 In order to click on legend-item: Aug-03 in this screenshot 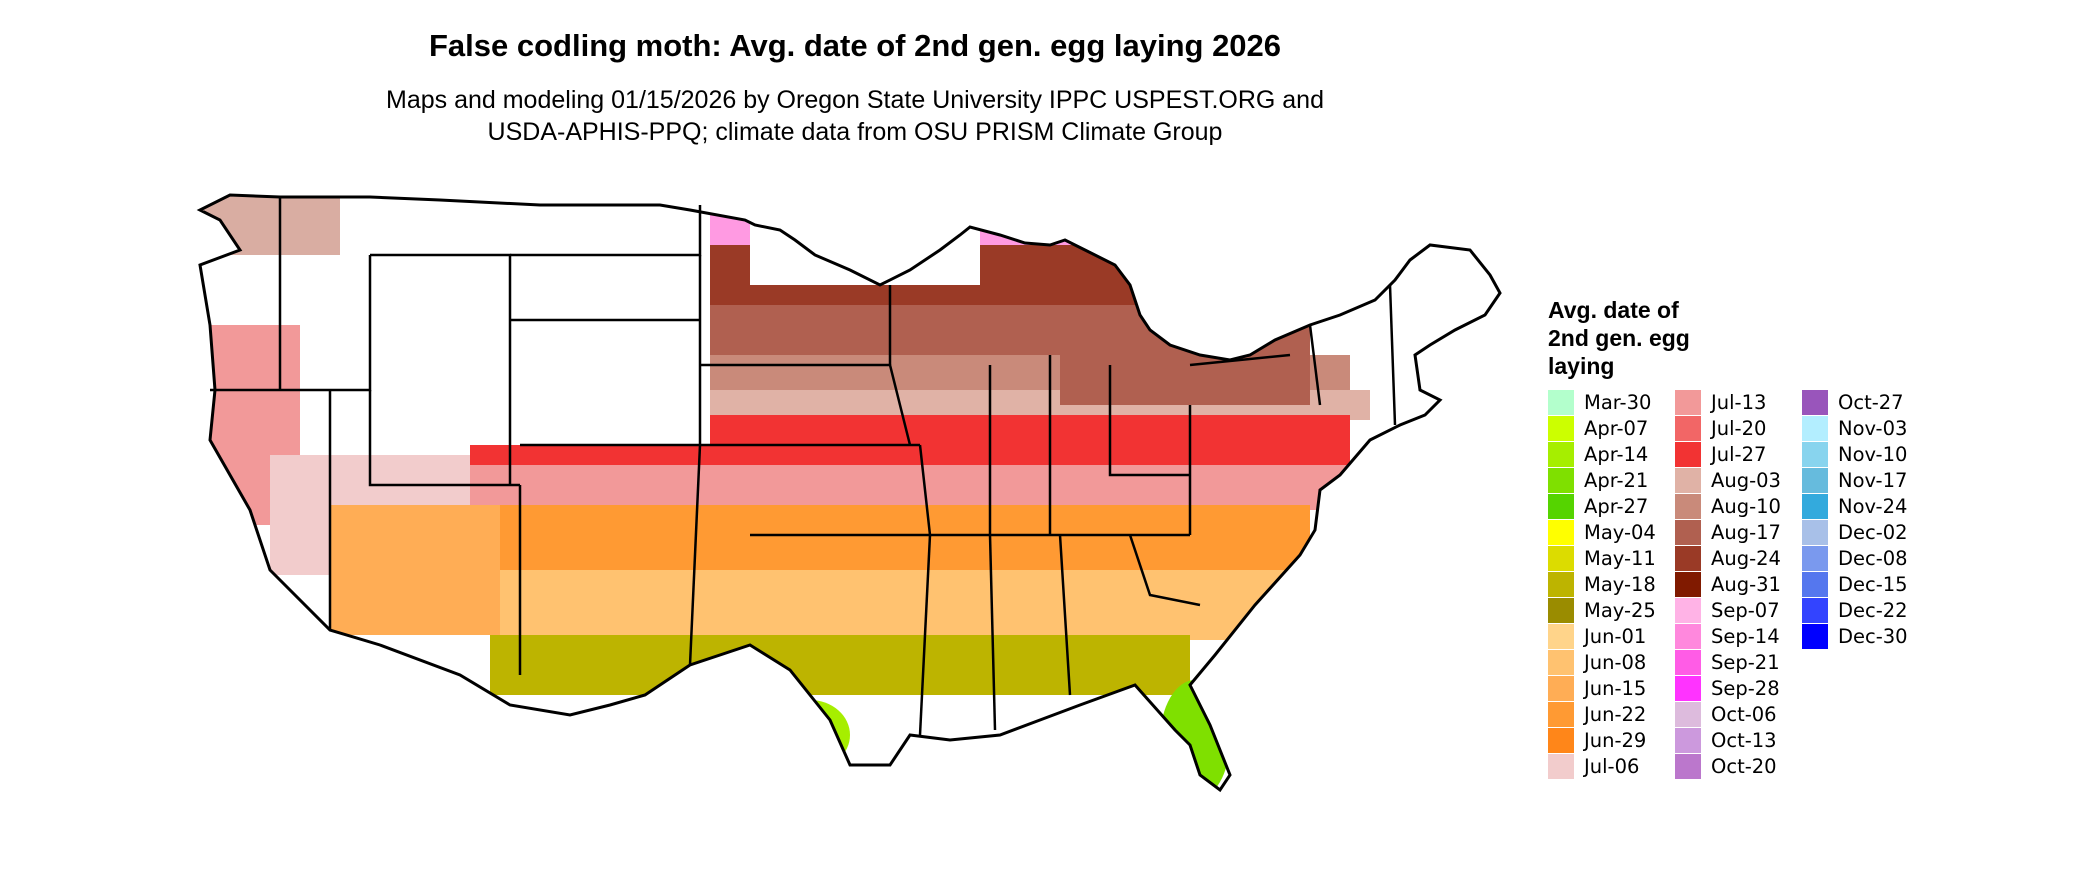, I will do `click(1728, 480)`.